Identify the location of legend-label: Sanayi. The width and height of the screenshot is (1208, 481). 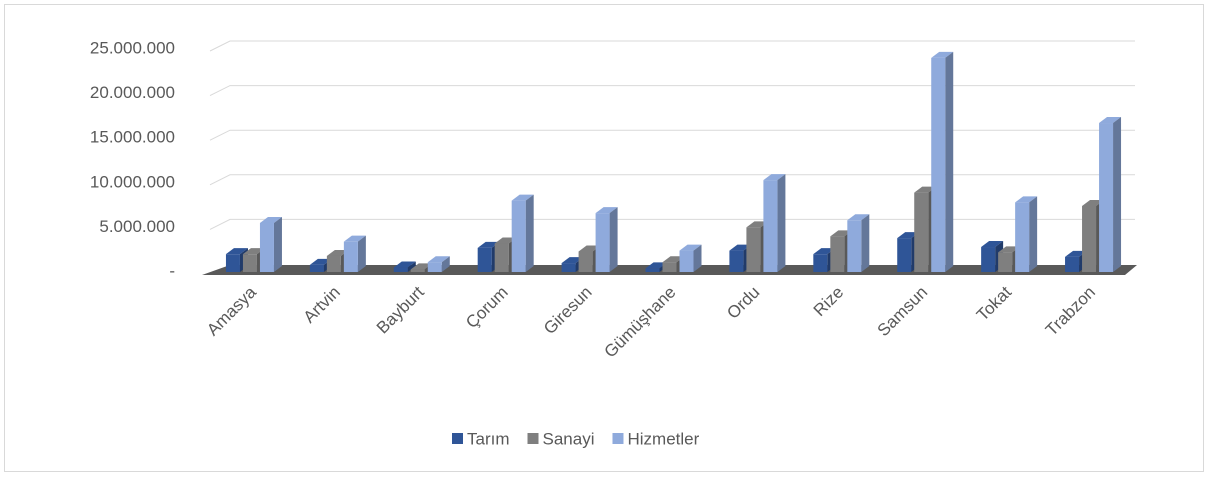
(569, 438).